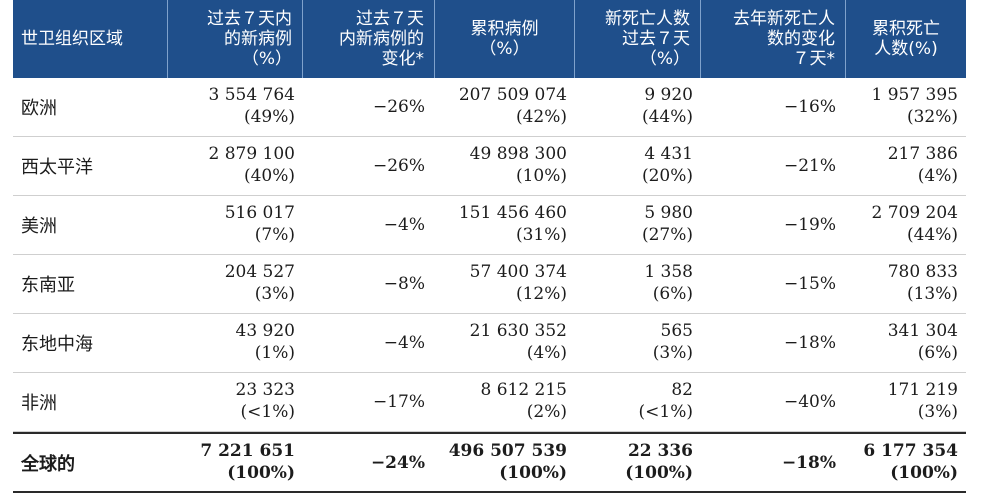  What do you see at coordinates (235, 107) in the screenshot?
I see `cell-new-cases: 3 554 764 (49%)` at bounding box center [235, 107].